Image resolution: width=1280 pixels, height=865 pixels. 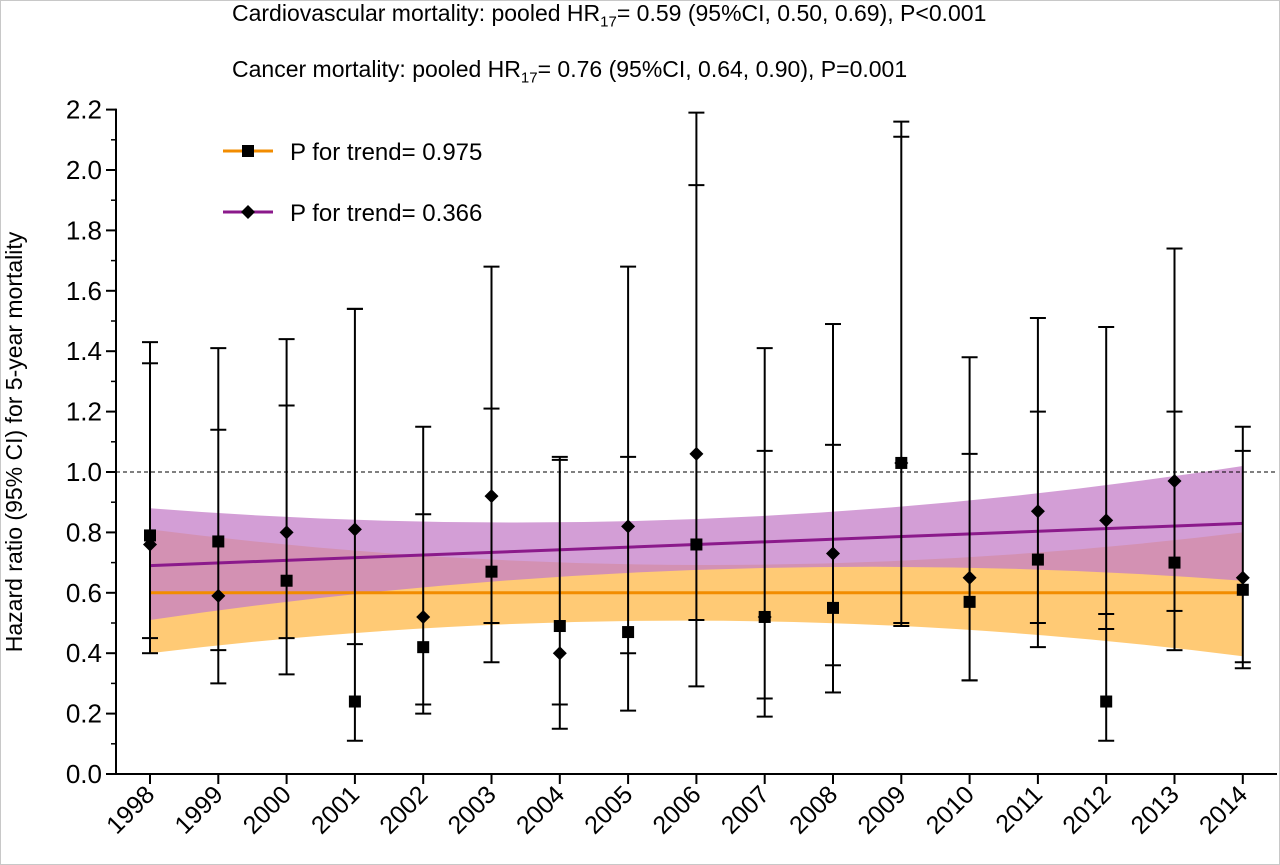 I want to click on x-tick-label: 2008, so click(x=813, y=809).